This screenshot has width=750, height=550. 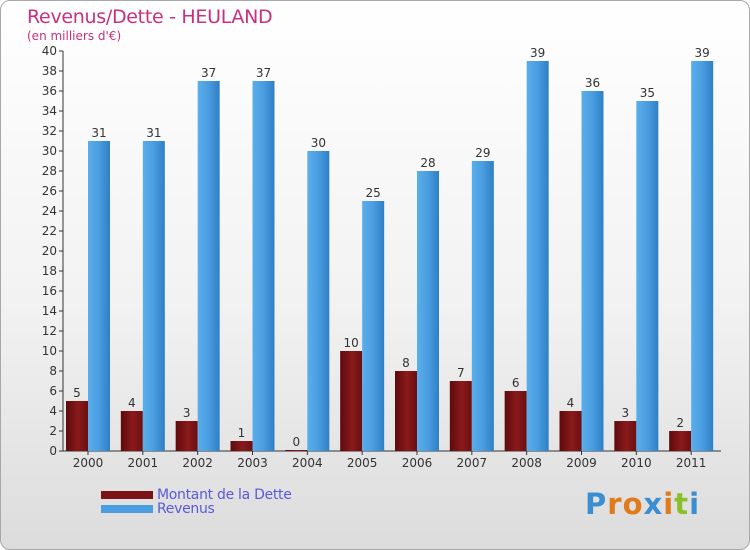 I want to click on y-tick-label: 0, so click(x=53, y=451).